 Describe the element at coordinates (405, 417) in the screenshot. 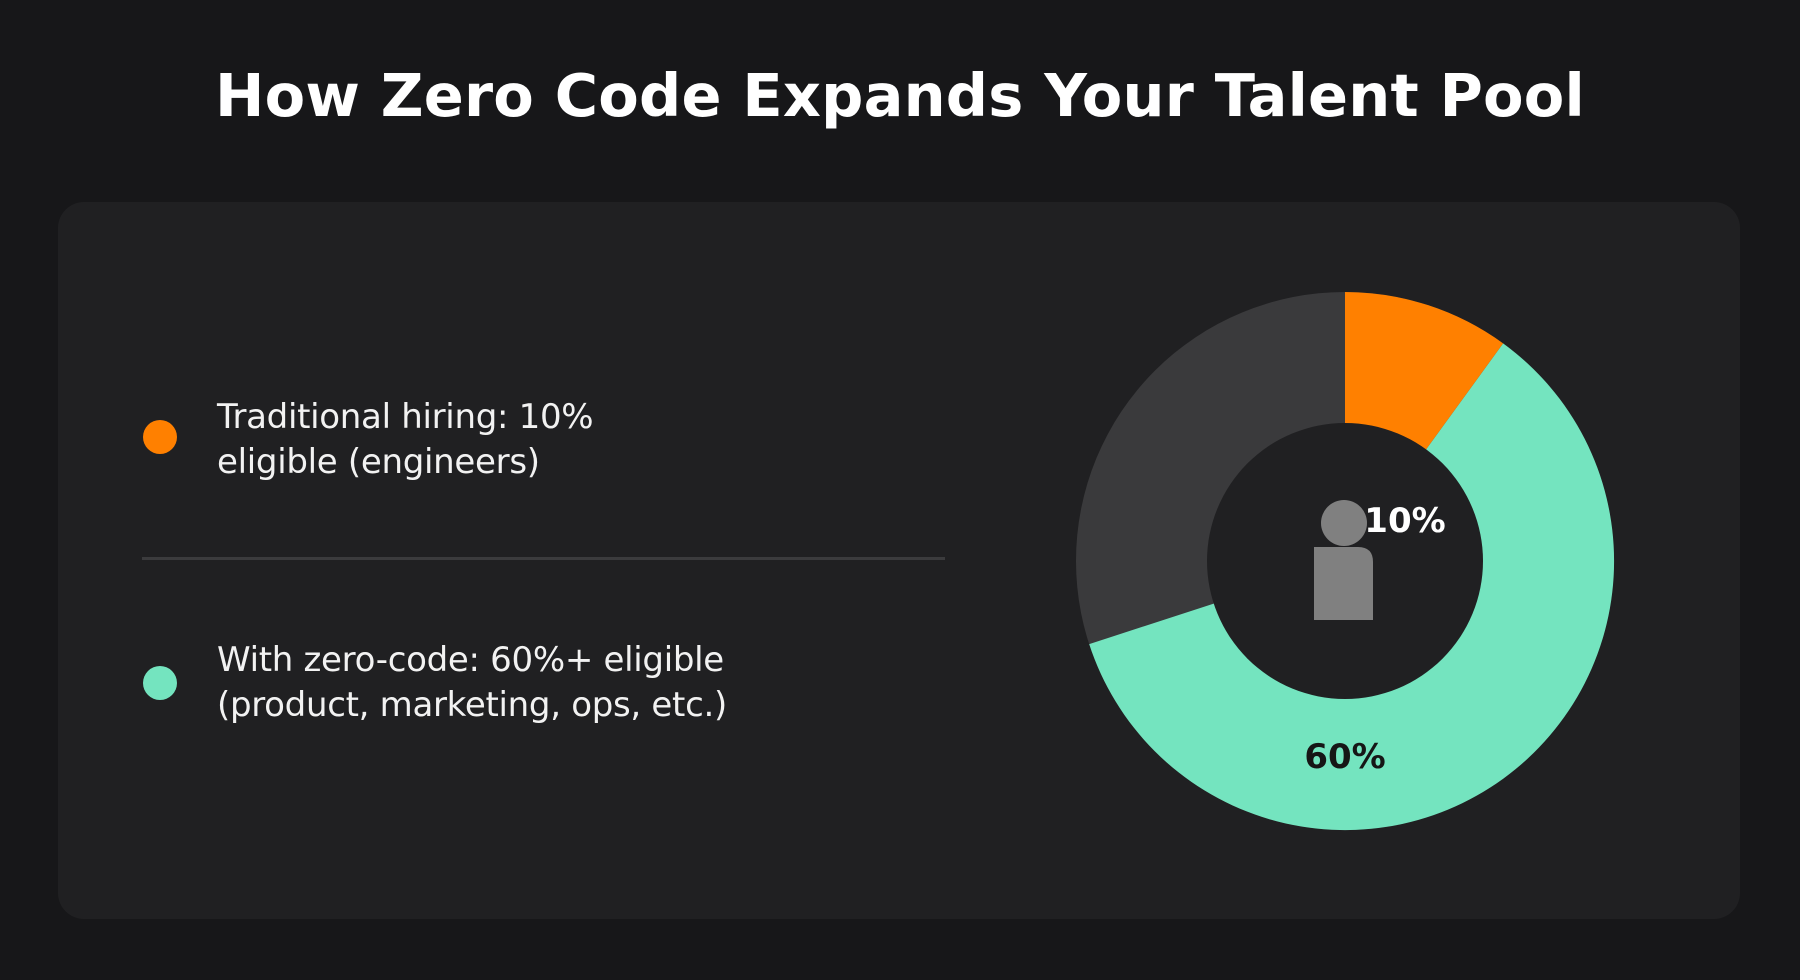

I see `legend-line: Traditional hiring: 10%` at that location.